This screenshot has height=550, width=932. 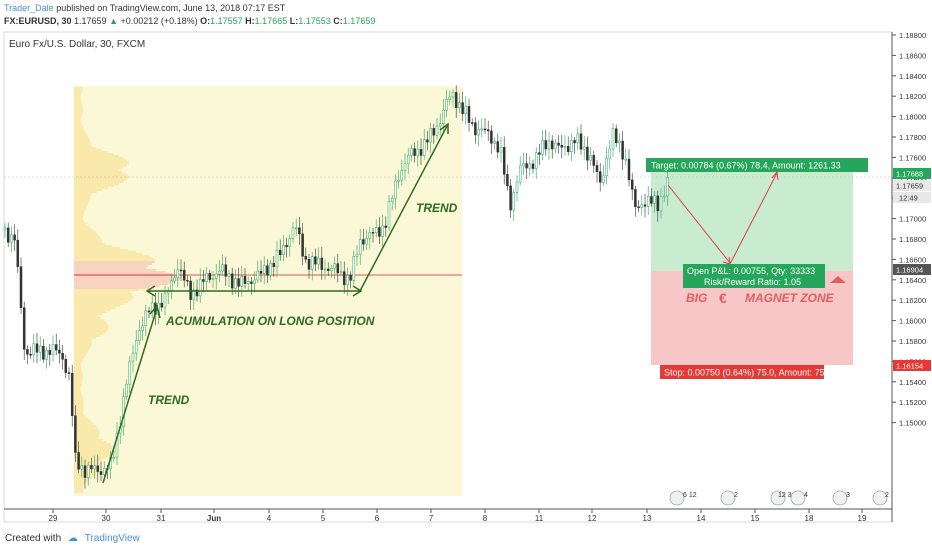 What do you see at coordinates (912, 219) in the screenshot?
I see `price-tick-label: 1.17000` at bounding box center [912, 219].